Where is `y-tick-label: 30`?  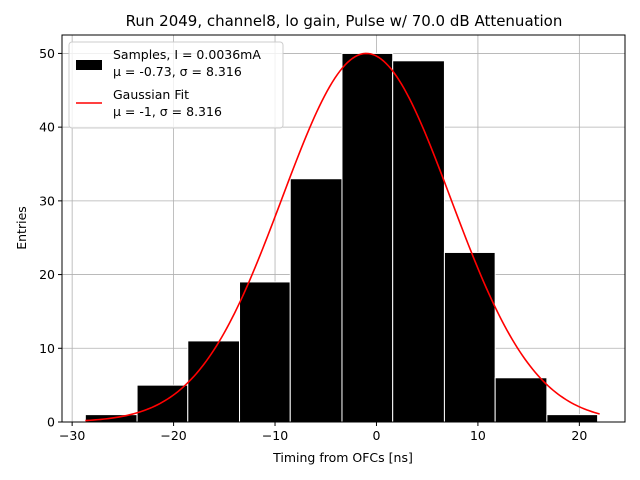 y-tick-label: 30 is located at coordinates (47, 200).